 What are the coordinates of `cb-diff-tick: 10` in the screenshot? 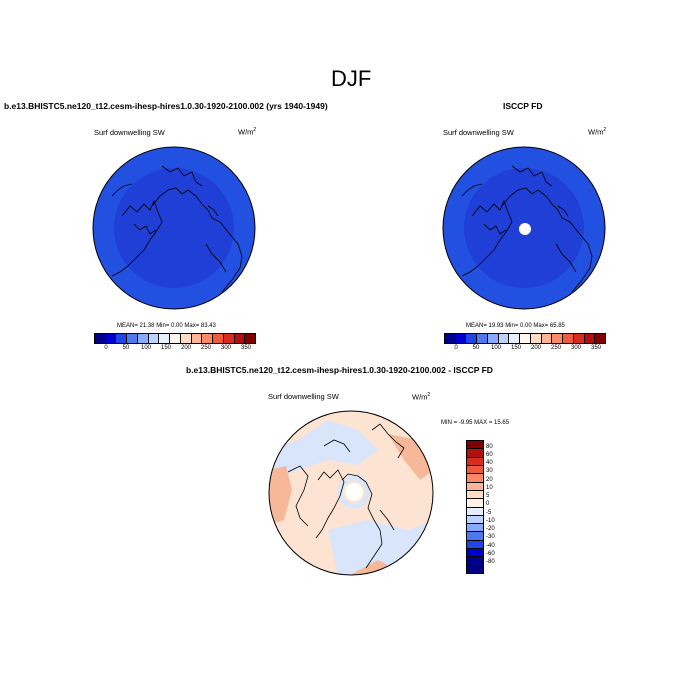 It's located at (489, 488).